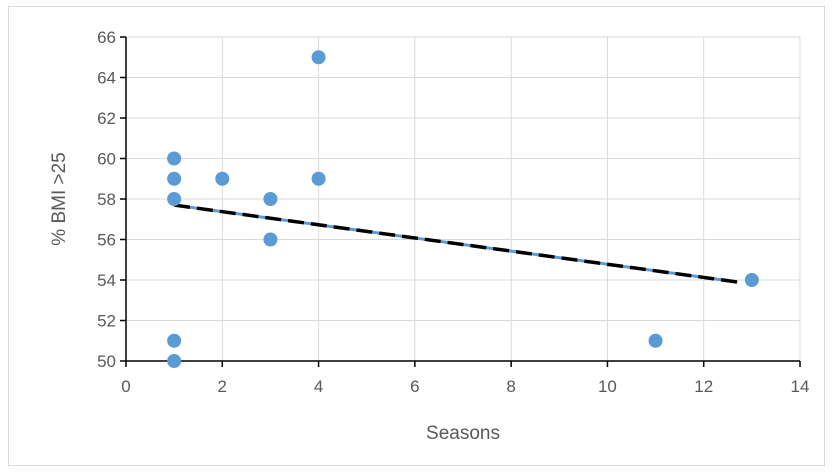 The image size is (835, 474). What do you see at coordinates (106, 159) in the screenshot?
I see `y-tick-label: 60` at bounding box center [106, 159].